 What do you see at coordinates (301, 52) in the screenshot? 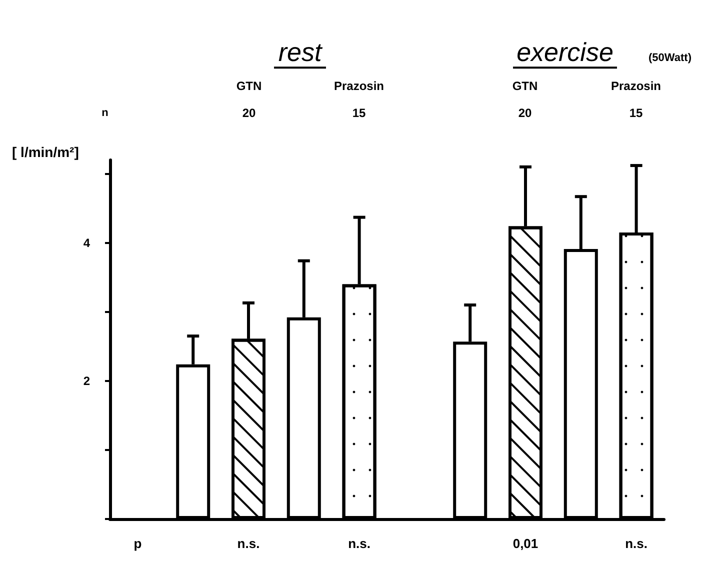
I see `text: rest` at bounding box center [301, 52].